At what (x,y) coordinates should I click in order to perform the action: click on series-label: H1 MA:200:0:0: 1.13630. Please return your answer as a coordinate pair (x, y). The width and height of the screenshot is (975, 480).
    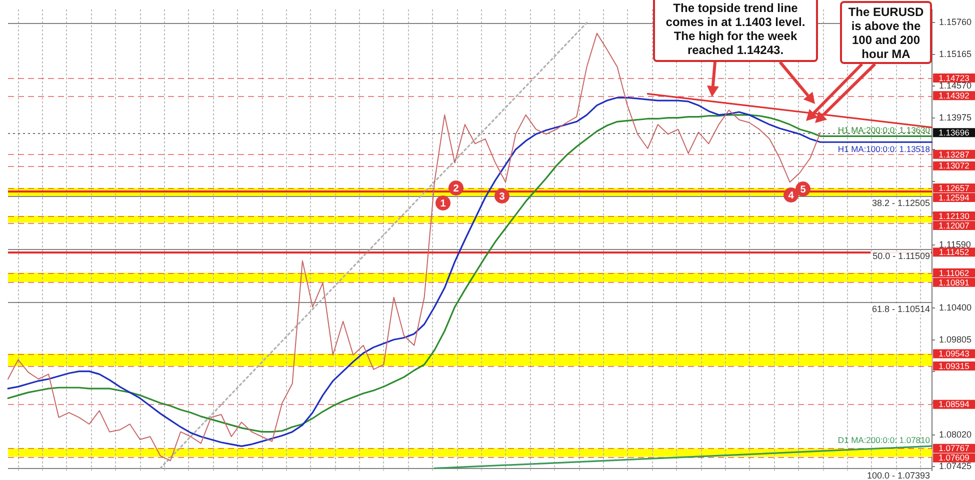
    Looking at the image, I should click on (884, 130).